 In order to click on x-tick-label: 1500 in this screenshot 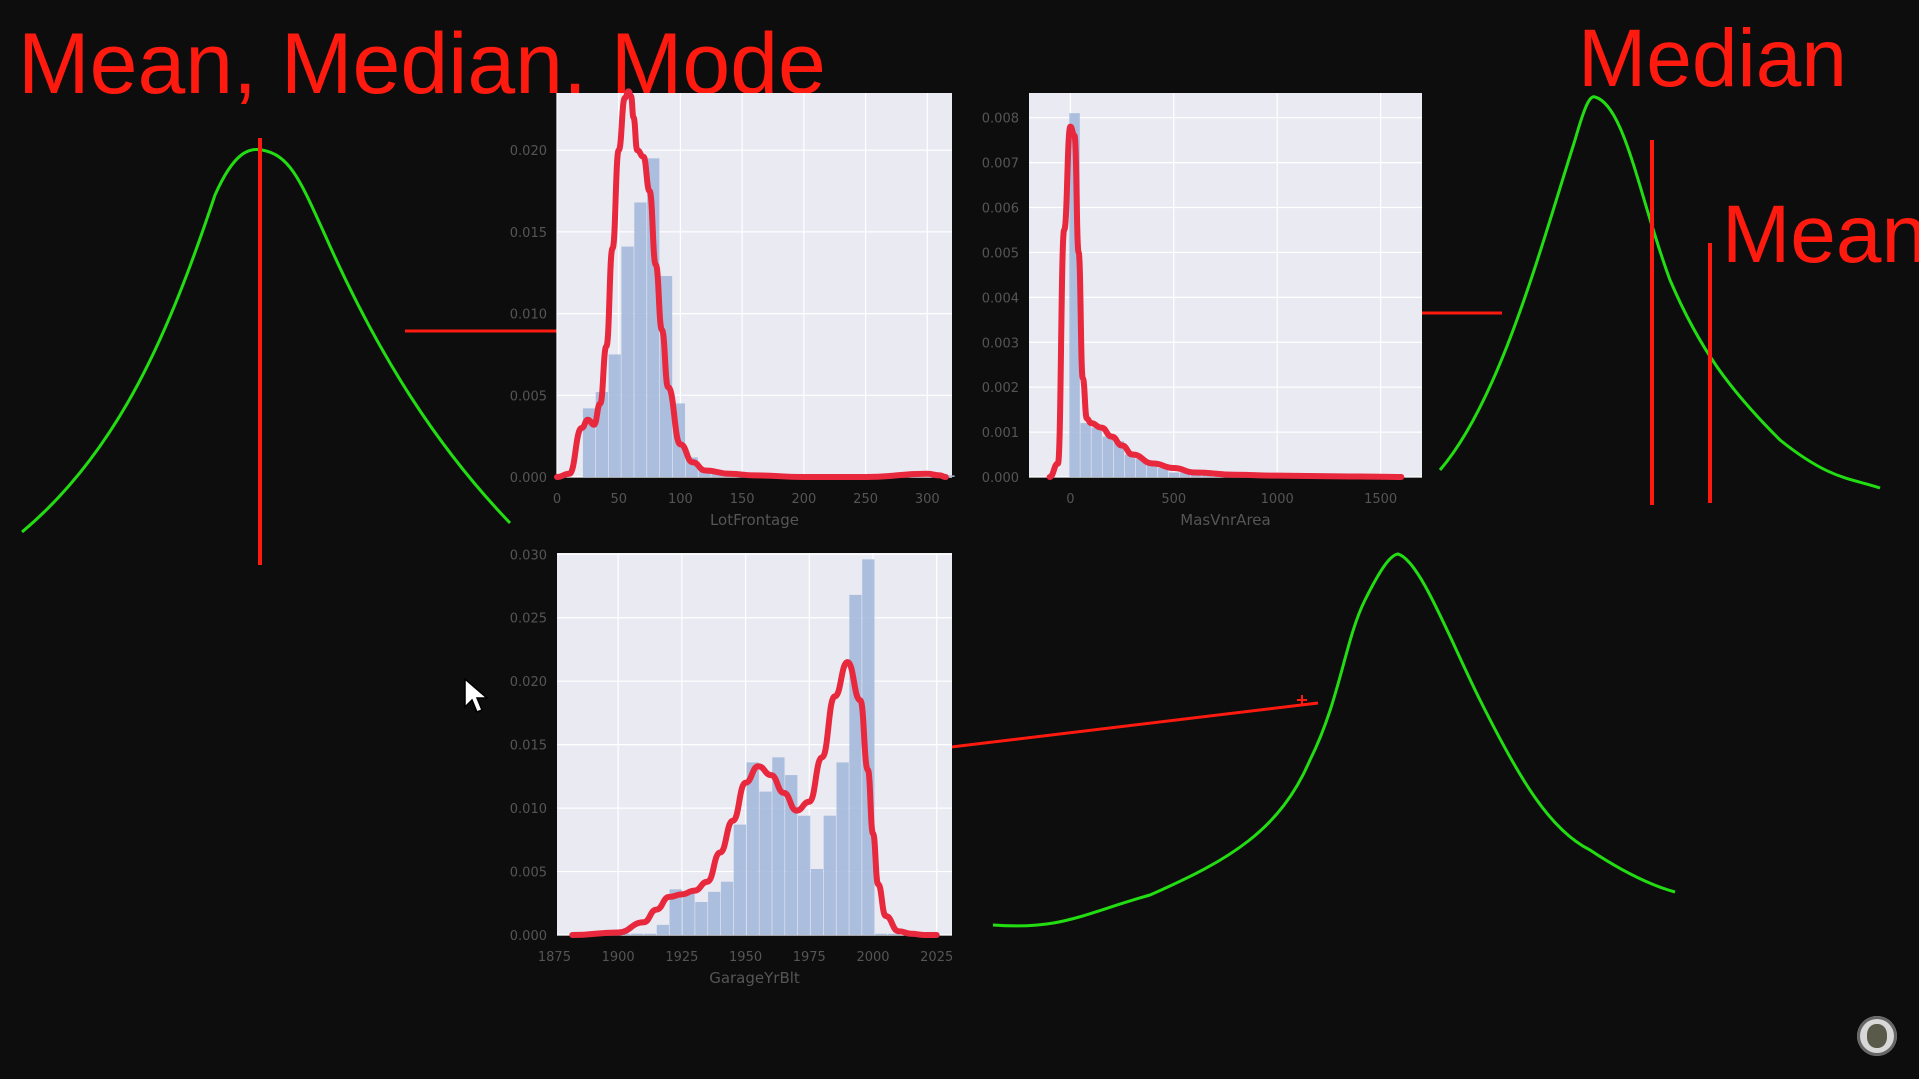, I will do `click(1380, 499)`.